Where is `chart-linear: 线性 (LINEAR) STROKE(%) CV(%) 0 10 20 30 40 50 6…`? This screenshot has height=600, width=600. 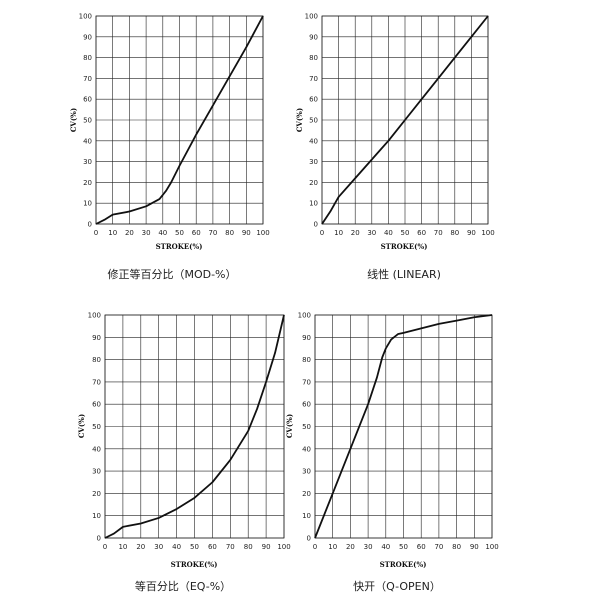
chart-linear: 线性 (LINEAR) STROKE(%) CV(%) 0 10 20 30 40 50 6… is located at coordinates (395, 147).